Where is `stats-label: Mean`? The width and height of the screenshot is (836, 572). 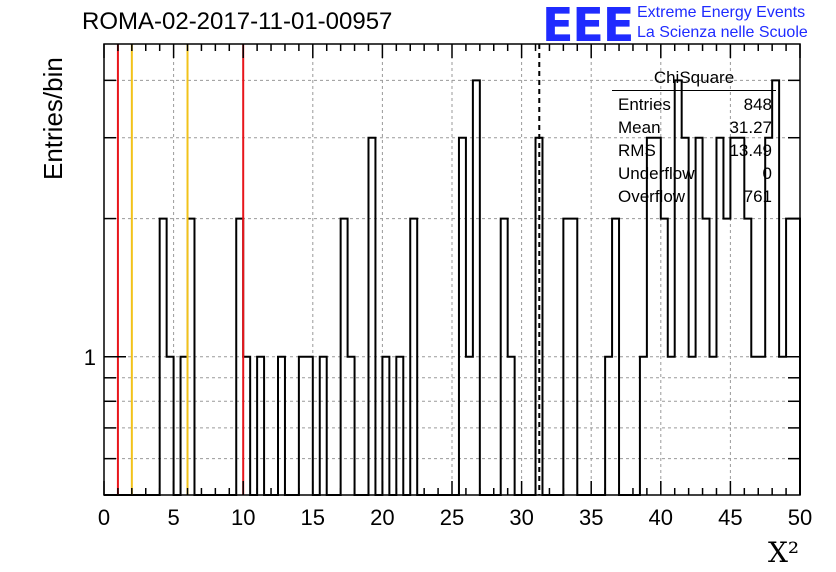 stats-label: Mean is located at coordinates (639, 127).